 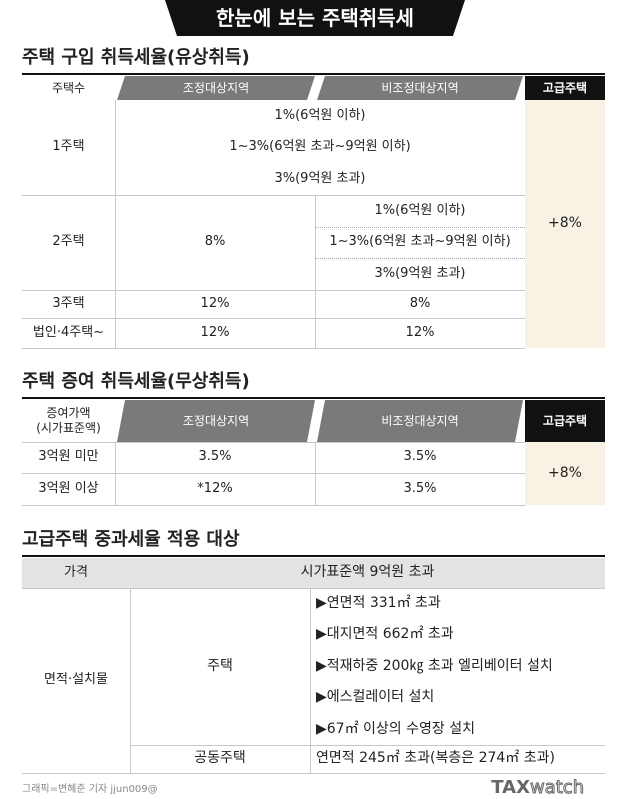 What do you see at coordinates (215, 488) in the screenshot?
I see `rate: *12%` at bounding box center [215, 488].